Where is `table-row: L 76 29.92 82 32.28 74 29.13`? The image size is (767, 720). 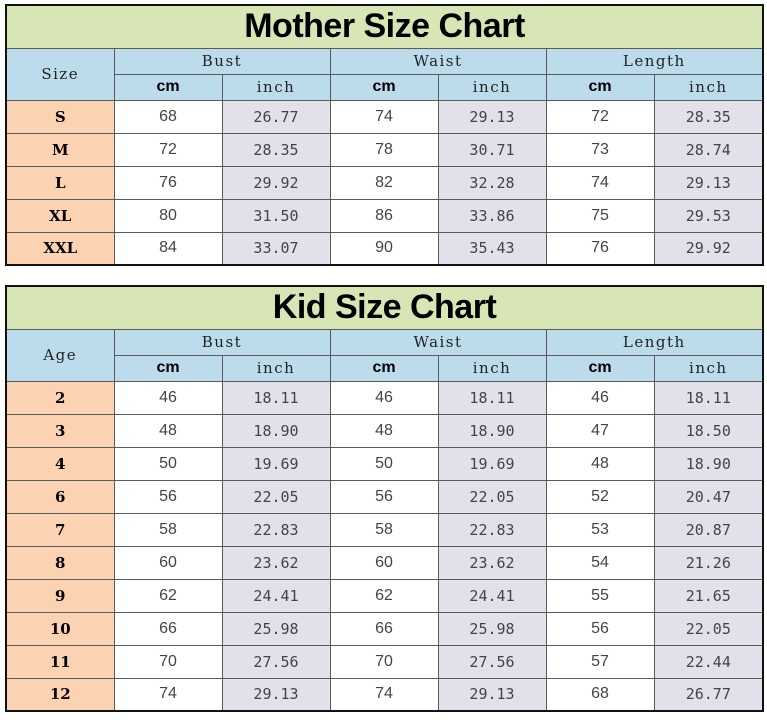 table-row: L 76 29.92 82 32.28 74 29.13 is located at coordinates (384, 182).